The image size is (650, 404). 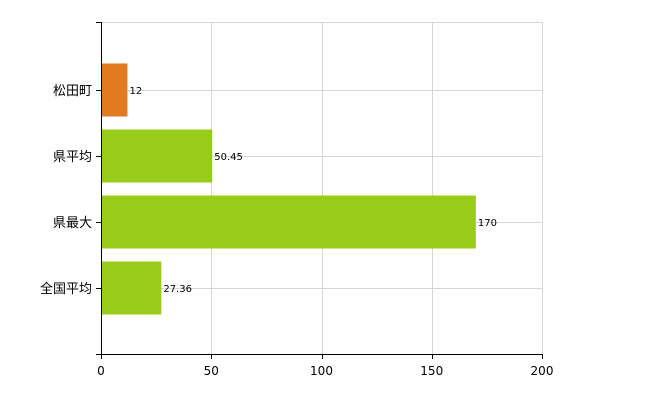 What do you see at coordinates (66, 289) in the screenshot?
I see `category-label: 全国平均` at bounding box center [66, 289].